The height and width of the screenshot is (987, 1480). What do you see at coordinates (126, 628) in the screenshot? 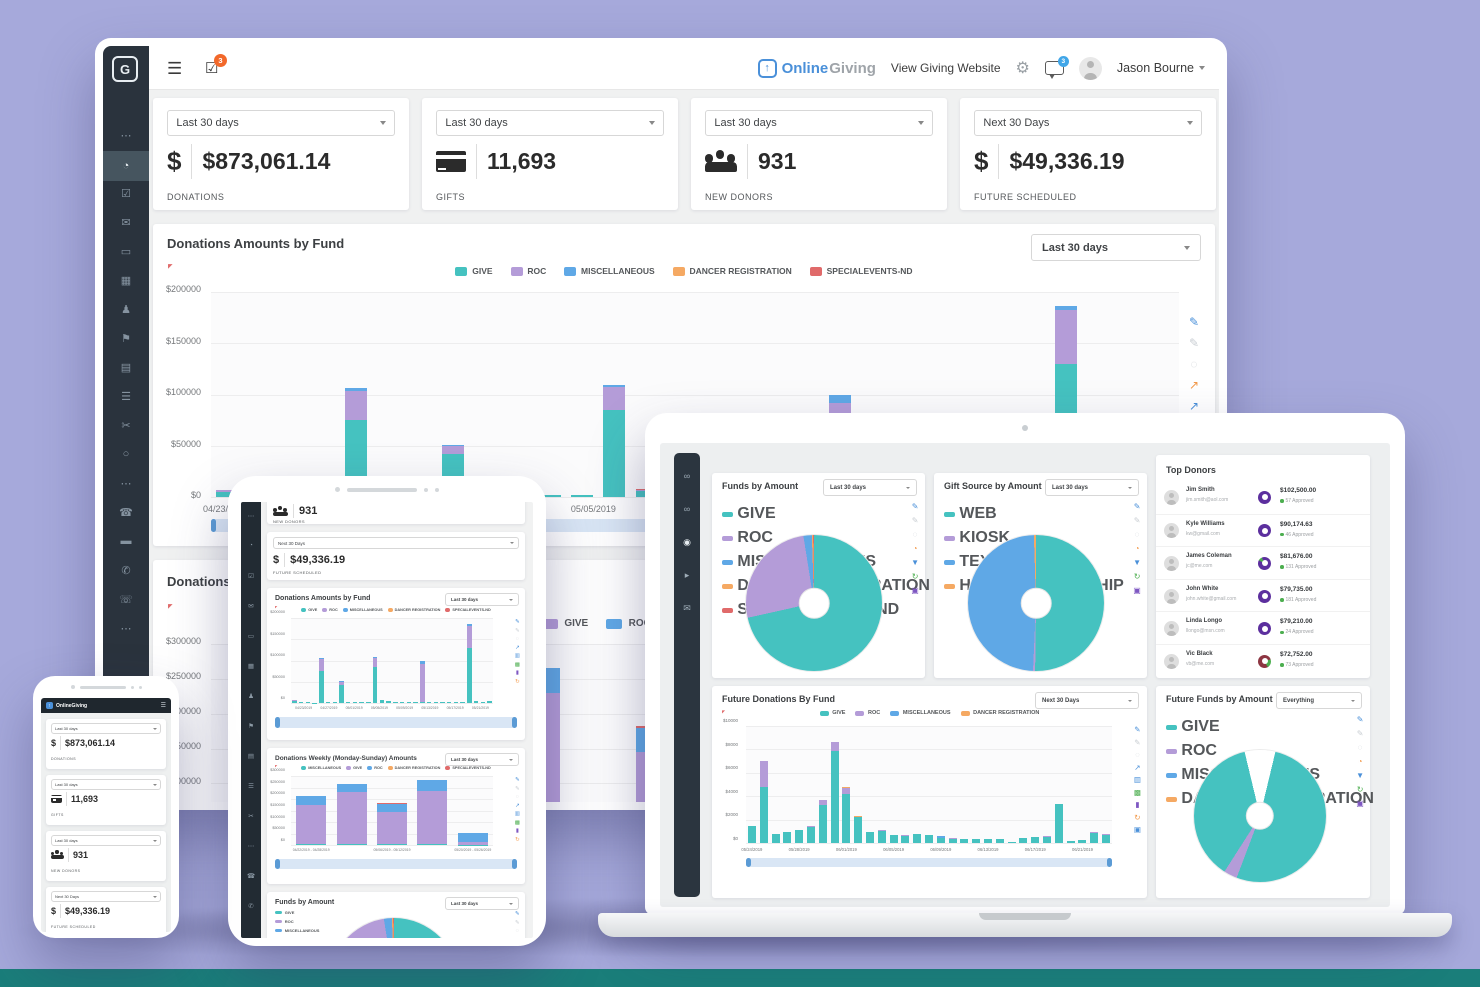
I see `sidebar-item-more-3: ⋯` at bounding box center [126, 628].